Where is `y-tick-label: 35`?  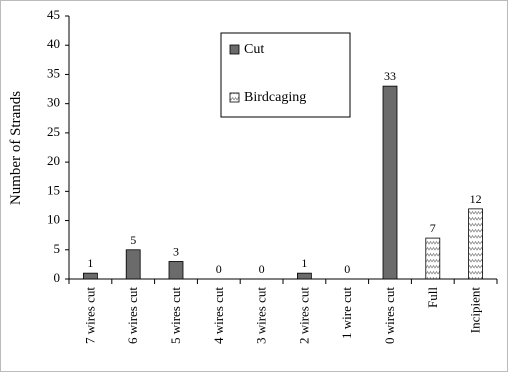
y-tick-label: 35 is located at coordinates (53, 72).